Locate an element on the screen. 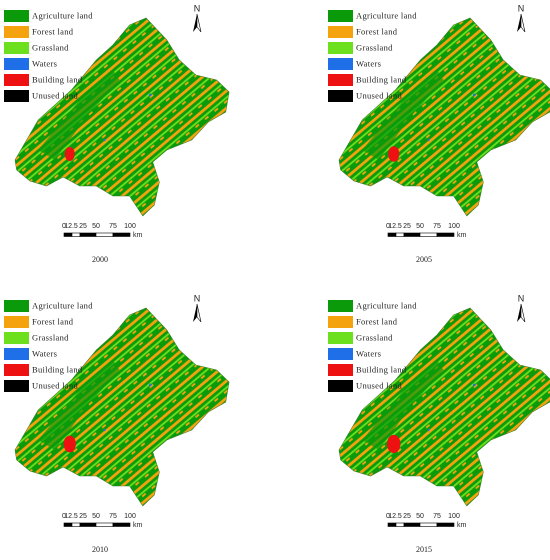 Image resolution: width=550 pixels, height=560 pixels. agriculture-belt is located at coordinates (79, 405).